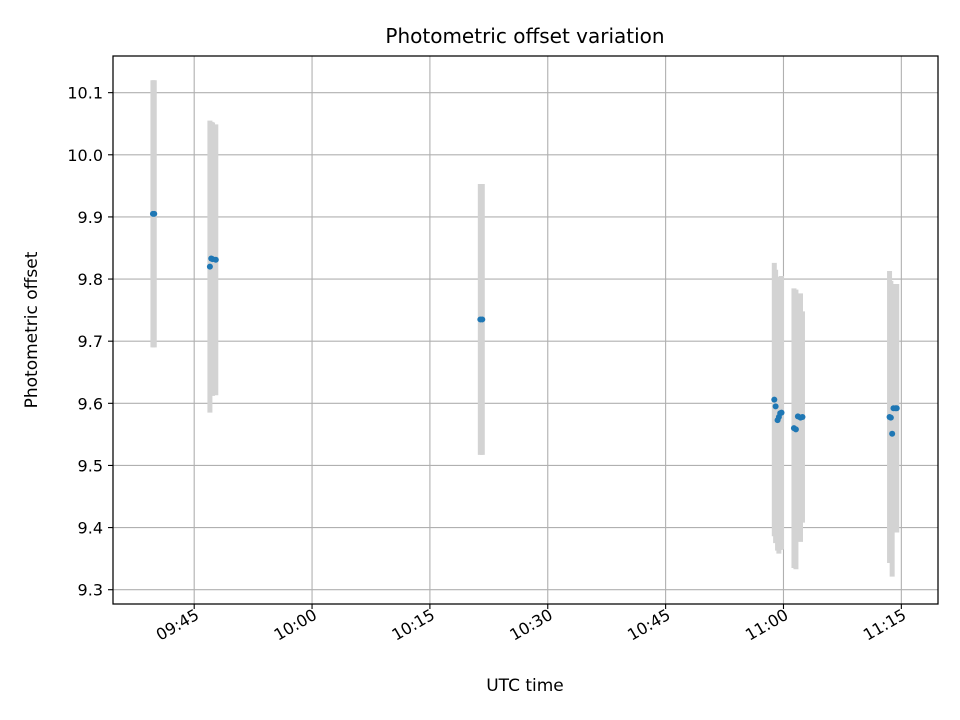  I want to click on y-axis-label: Photometric offset, so click(32, 329).